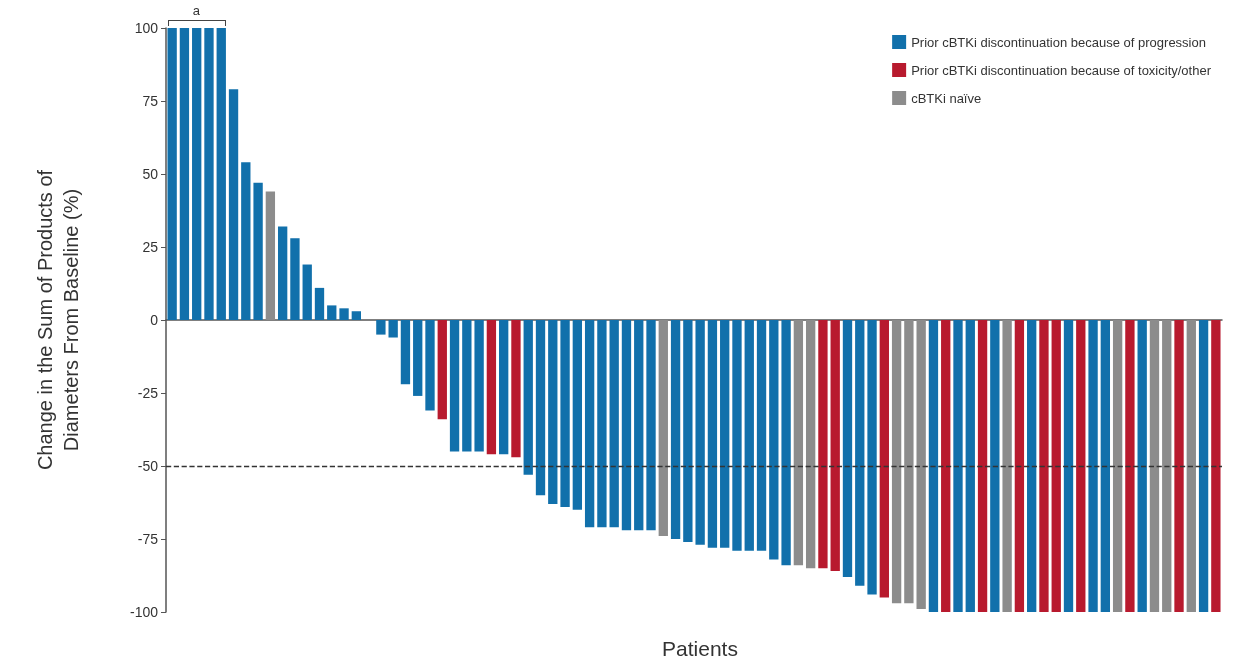  I want to click on x-axis-title: Patients, so click(700, 648).